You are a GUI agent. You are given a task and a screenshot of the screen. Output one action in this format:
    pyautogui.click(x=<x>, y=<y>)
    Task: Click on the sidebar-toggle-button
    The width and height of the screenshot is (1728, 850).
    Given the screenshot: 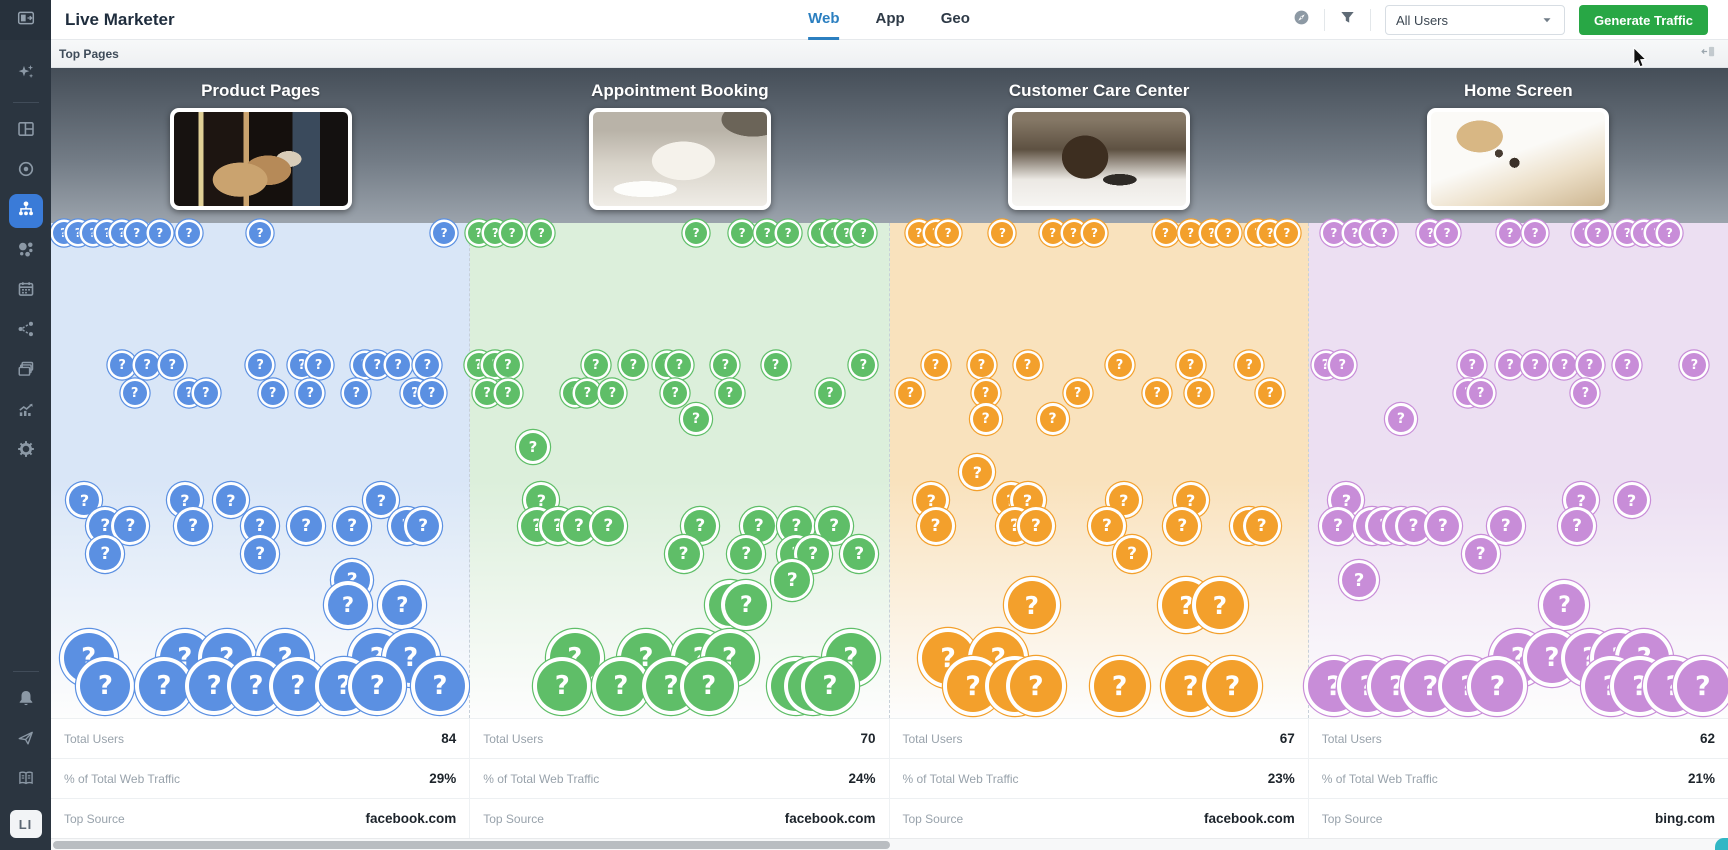 What is the action you would take?
    pyautogui.click(x=25, y=20)
    